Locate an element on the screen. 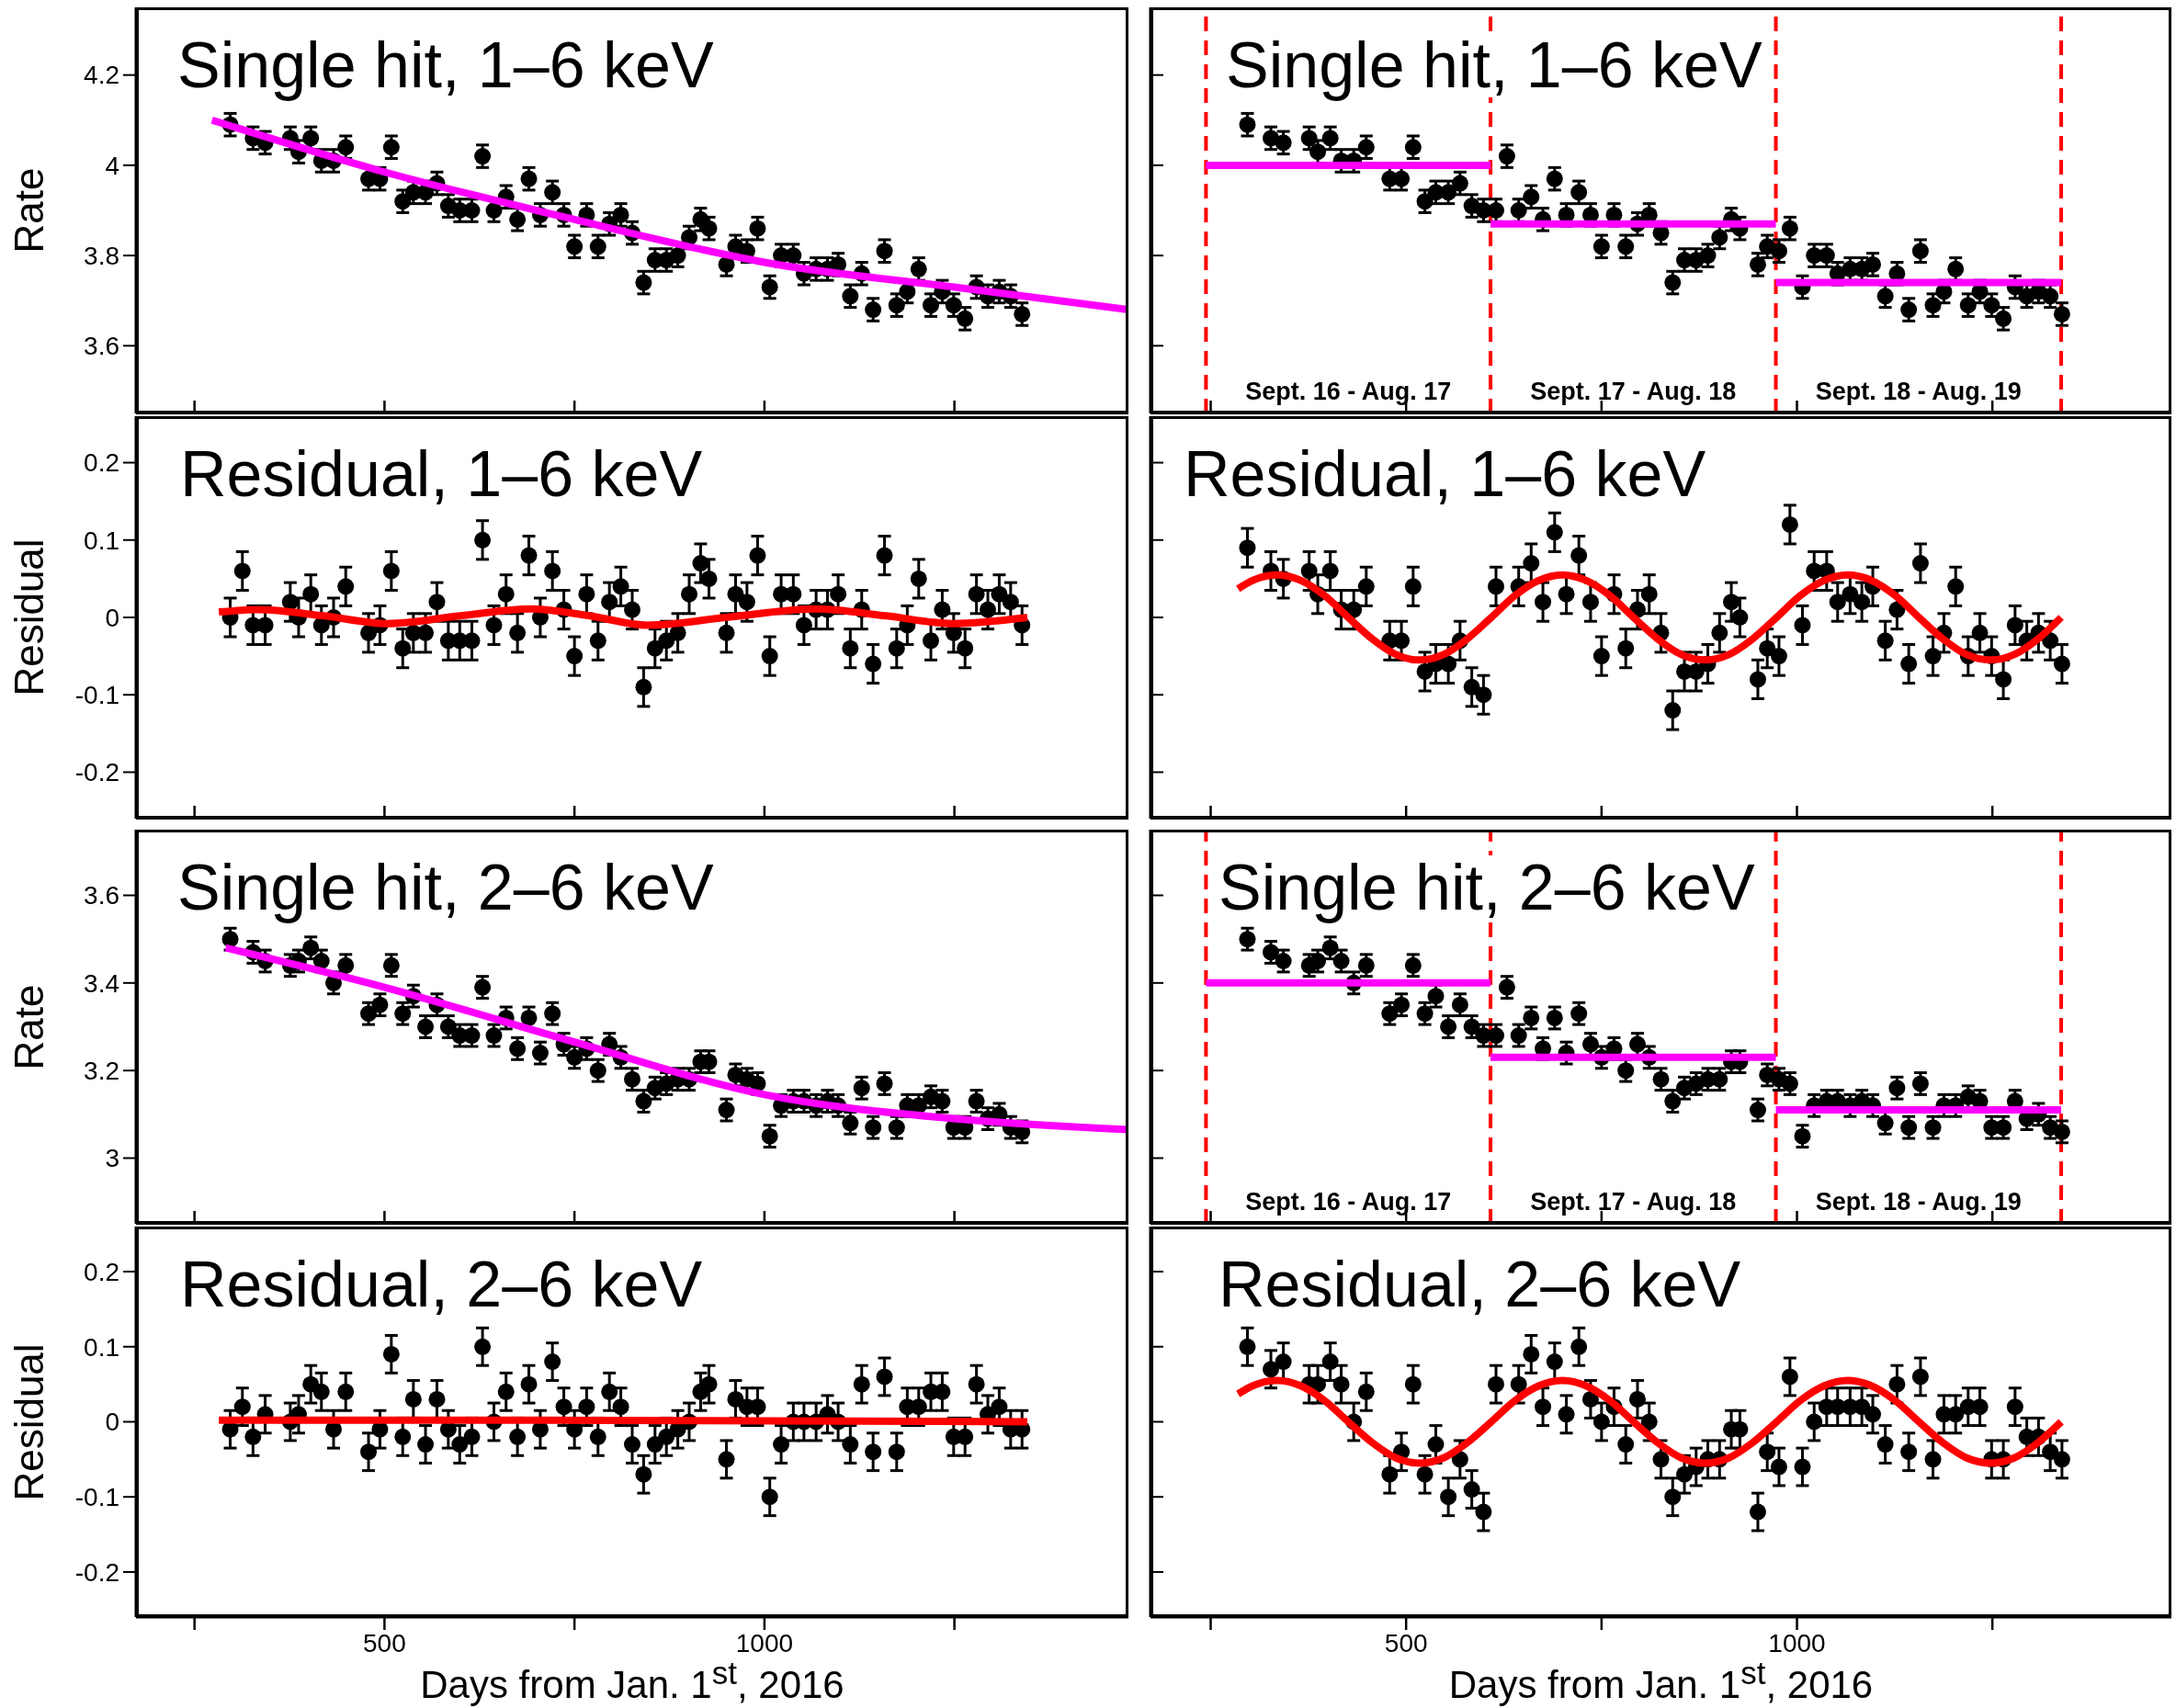  y-tick-label: 3 is located at coordinates (112, 1159).